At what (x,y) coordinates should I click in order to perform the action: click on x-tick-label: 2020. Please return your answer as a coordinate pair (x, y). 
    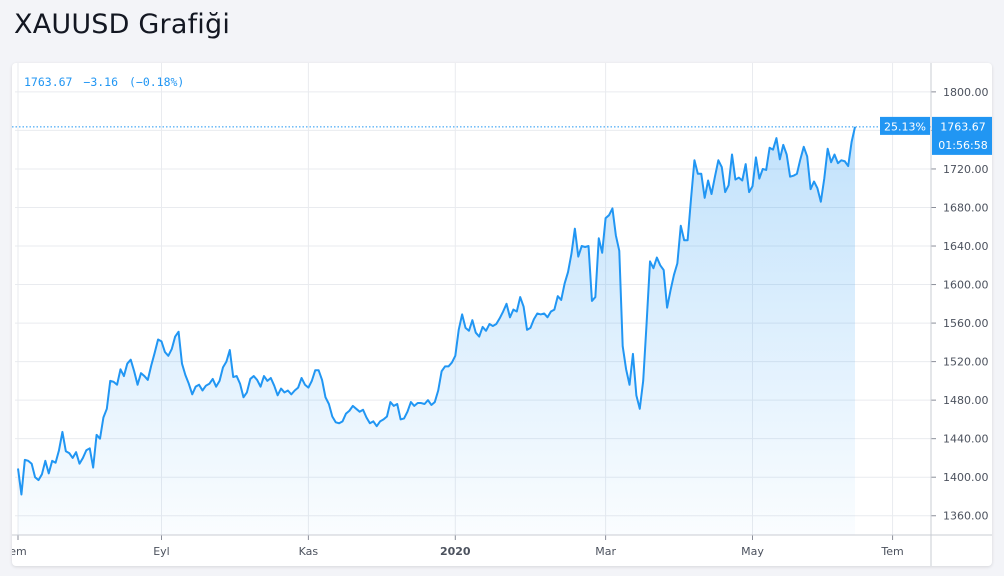
    Looking at the image, I should click on (455, 551).